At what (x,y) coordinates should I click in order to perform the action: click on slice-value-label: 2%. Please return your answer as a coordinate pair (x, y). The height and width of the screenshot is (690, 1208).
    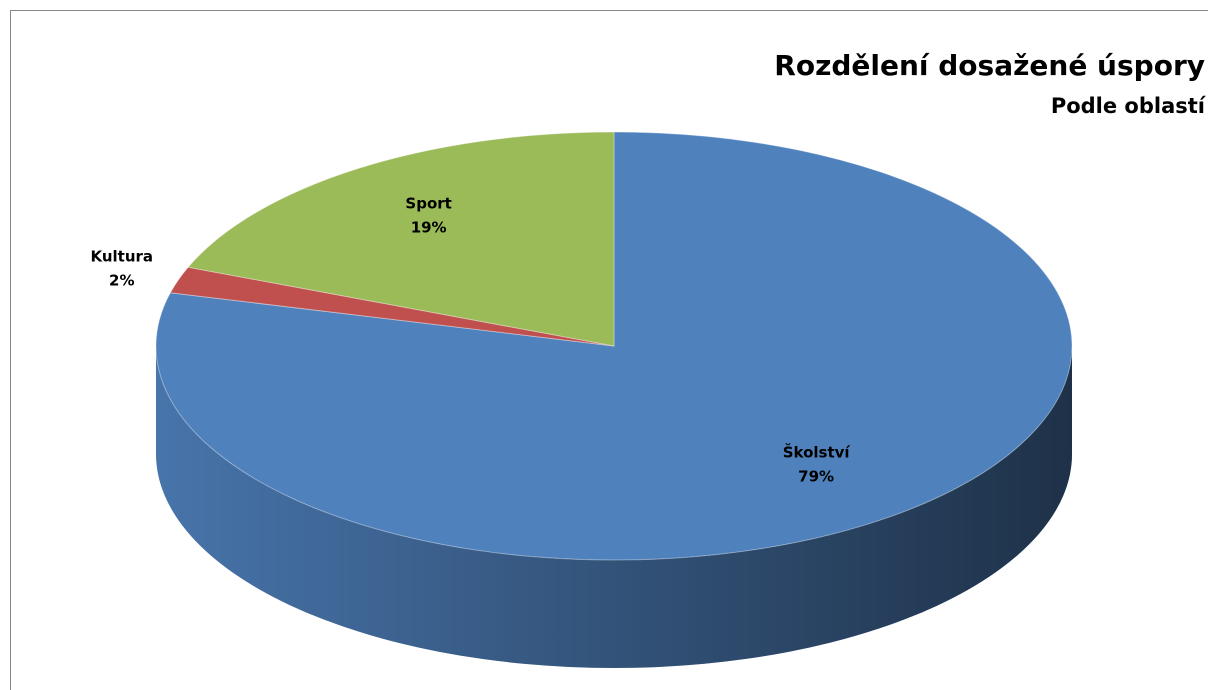
    Looking at the image, I should click on (121, 280).